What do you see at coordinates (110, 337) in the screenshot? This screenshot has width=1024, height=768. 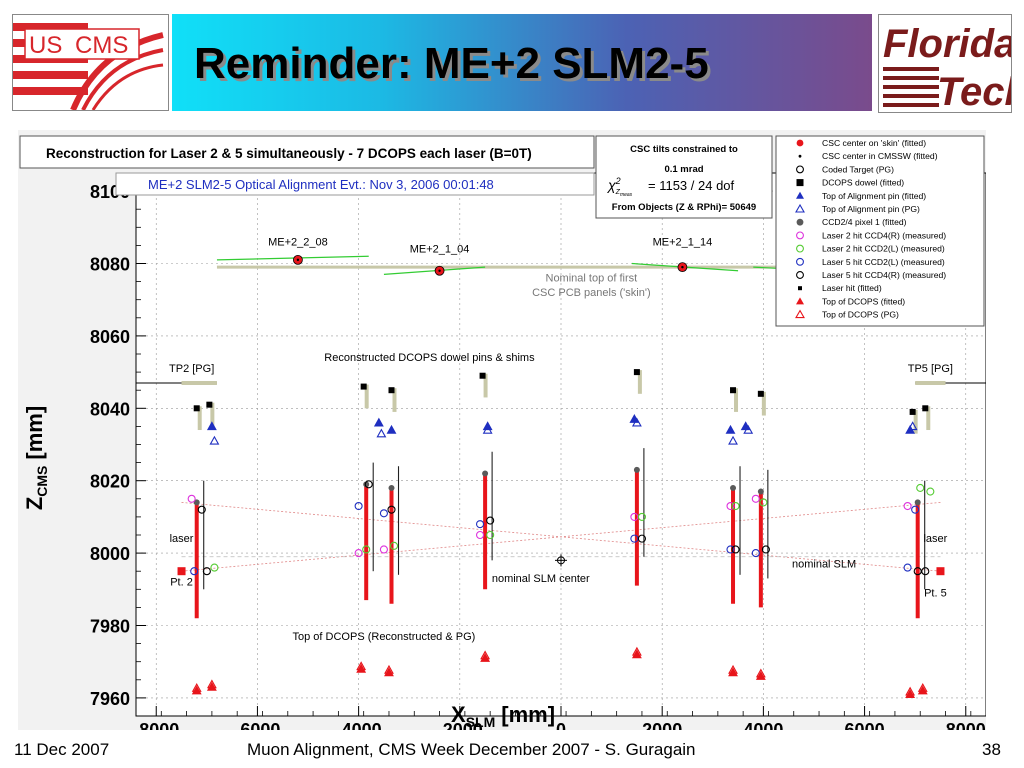 I see `y-tick-label: 8060` at bounding box center [110, 337].